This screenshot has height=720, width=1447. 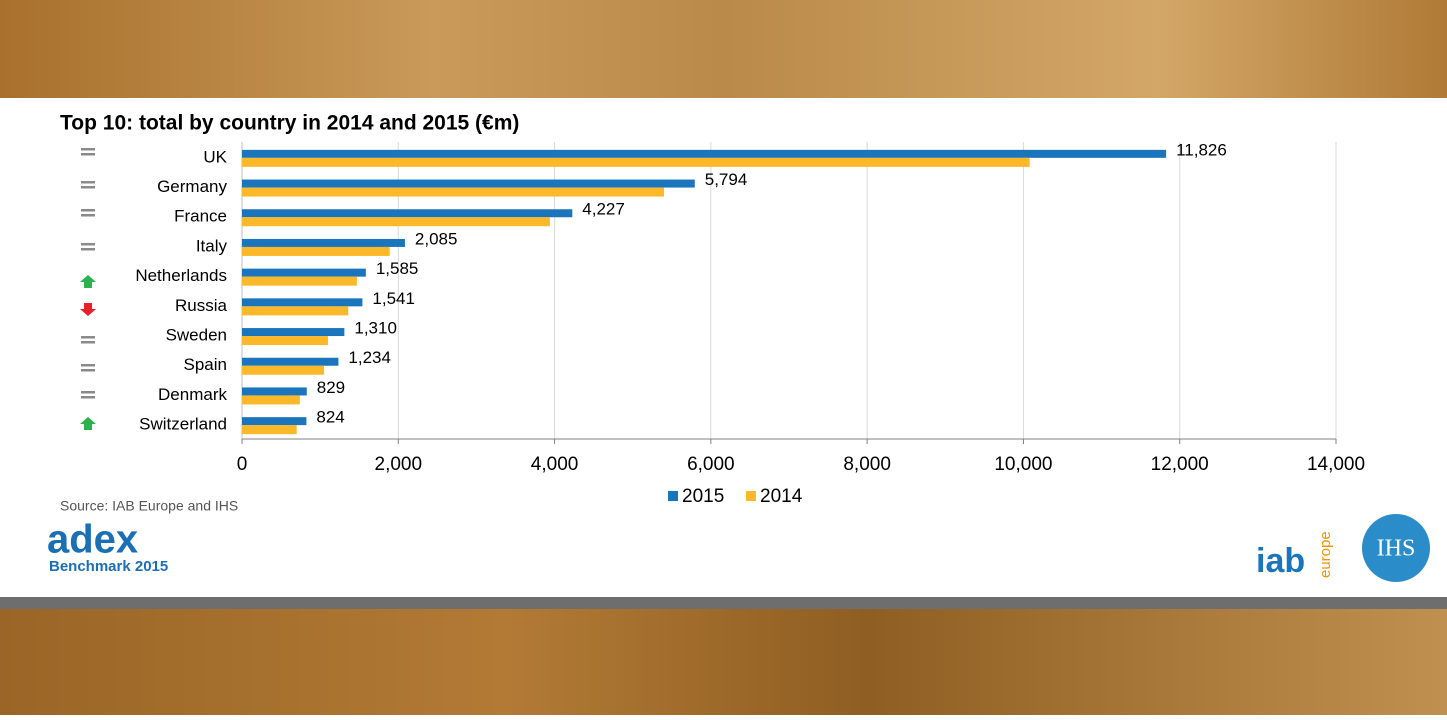 I want to click on category-label: Denmark, so click(x=192, y=394).